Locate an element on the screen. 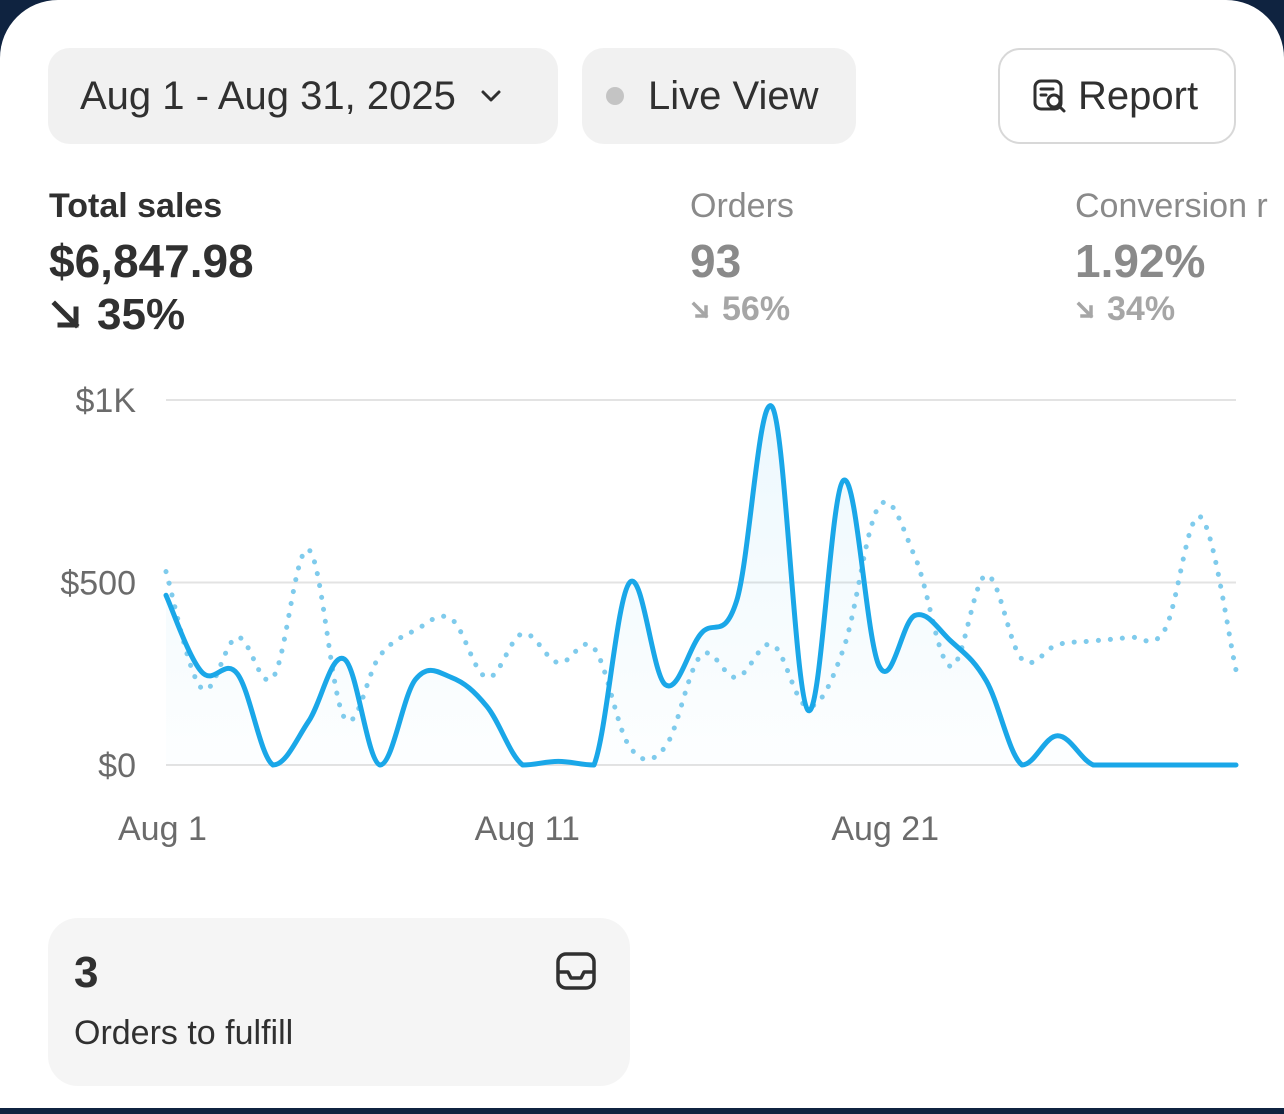  y-tick-label: $500 is located at coordinates (98, 584).